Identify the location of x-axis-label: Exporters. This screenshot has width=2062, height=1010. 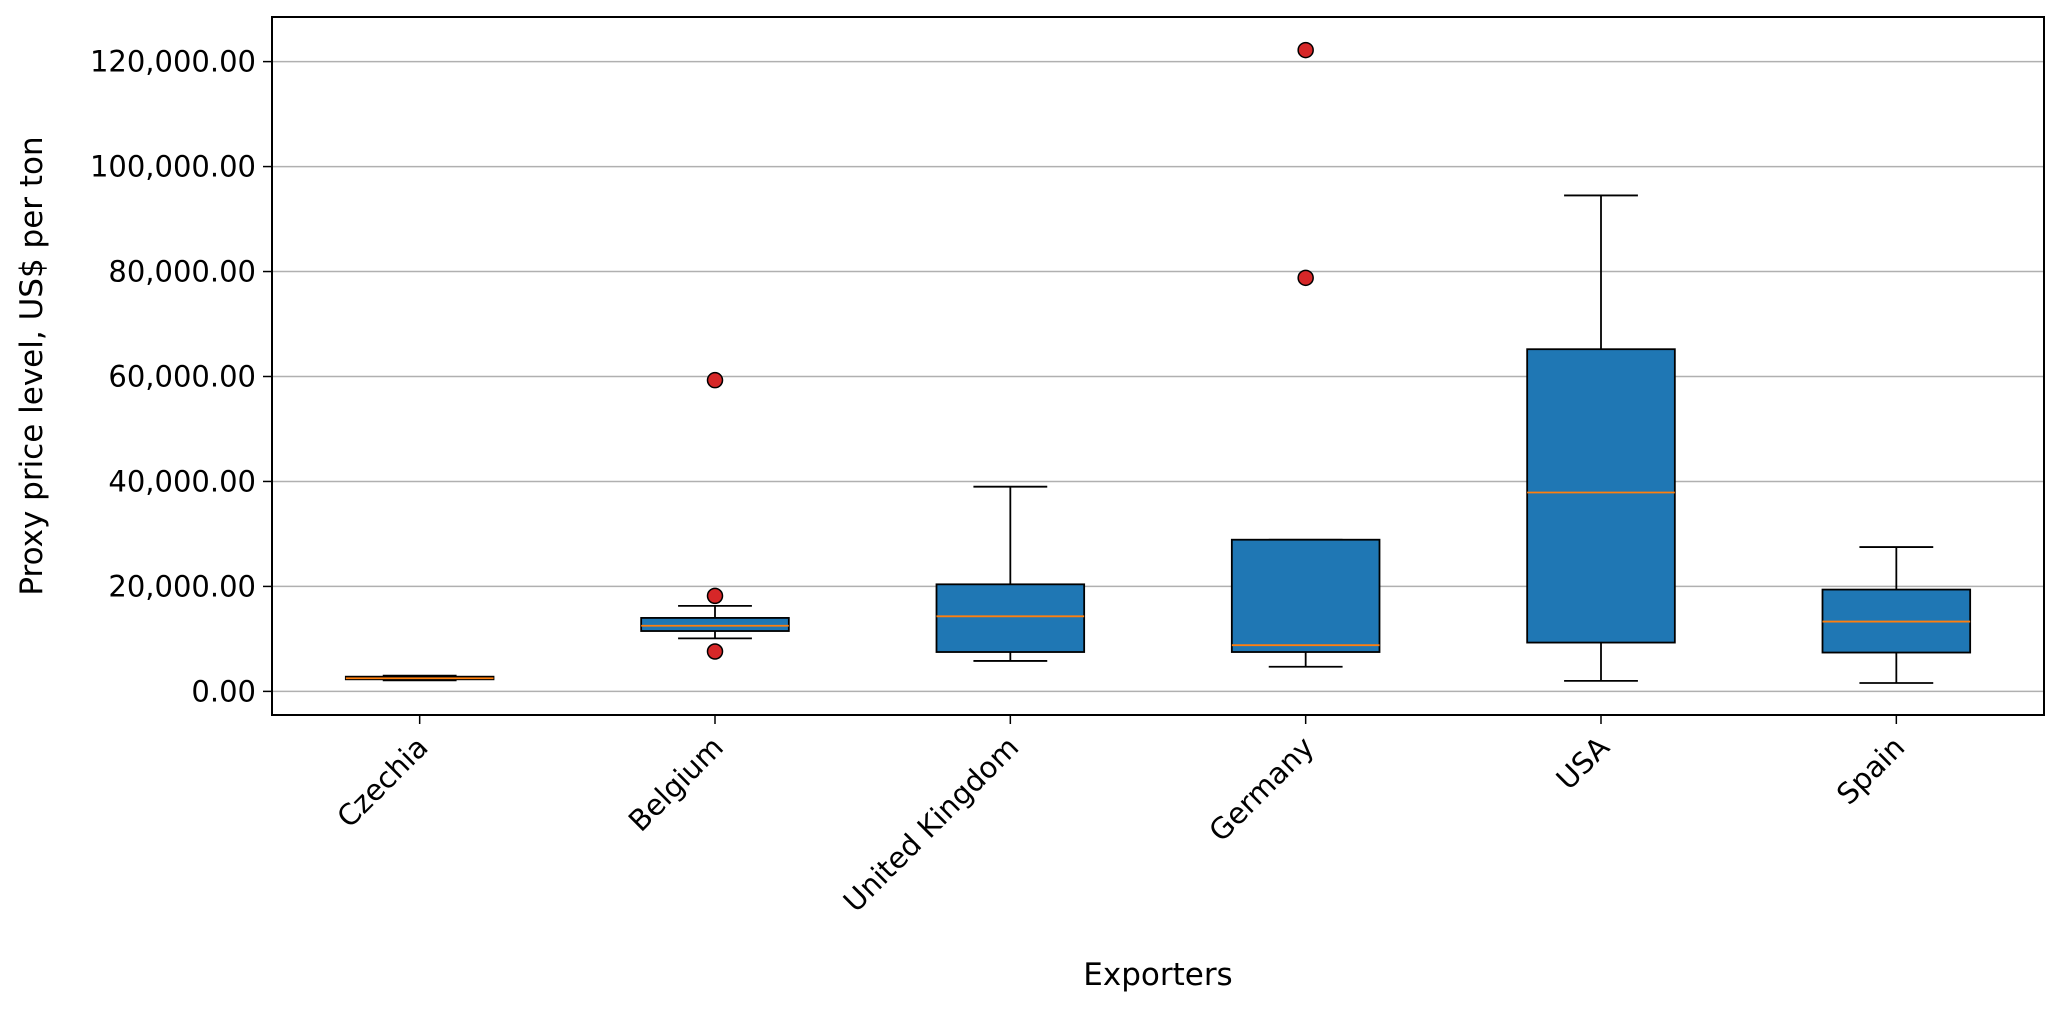
(1157, 975).